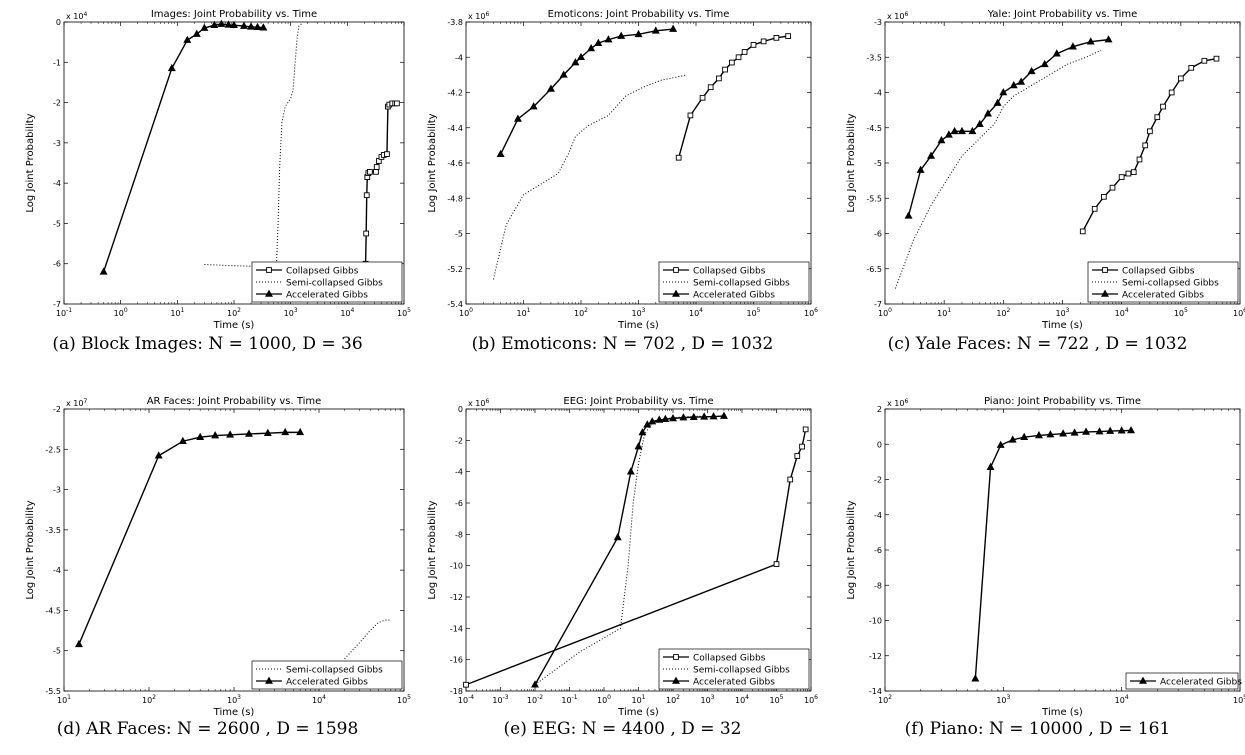  I want to click on y-tick-label: -18, so click(456, 691).